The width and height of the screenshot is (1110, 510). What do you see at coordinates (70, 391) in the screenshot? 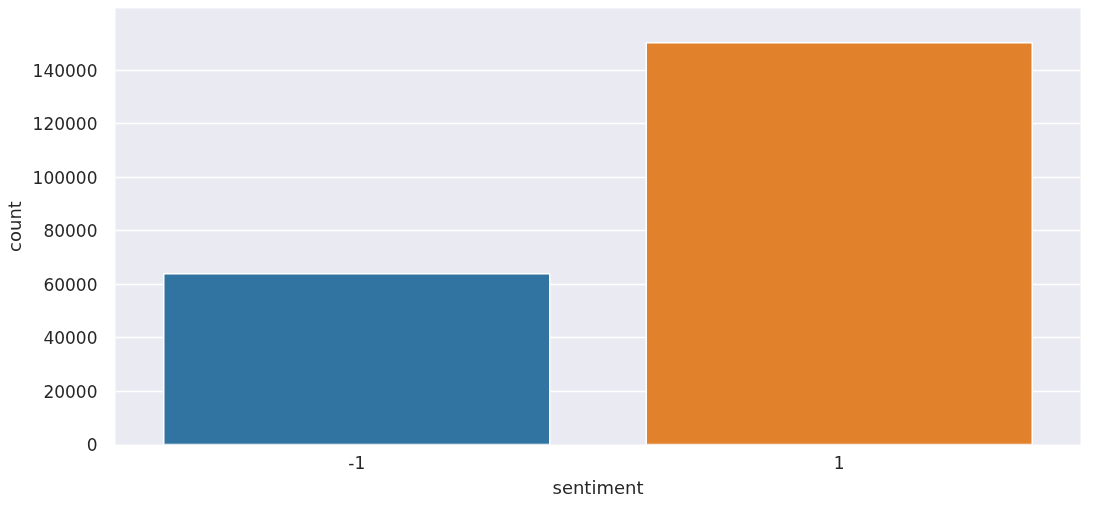
I see `y-tick-label: 20000` at bounding box center [70, 391].